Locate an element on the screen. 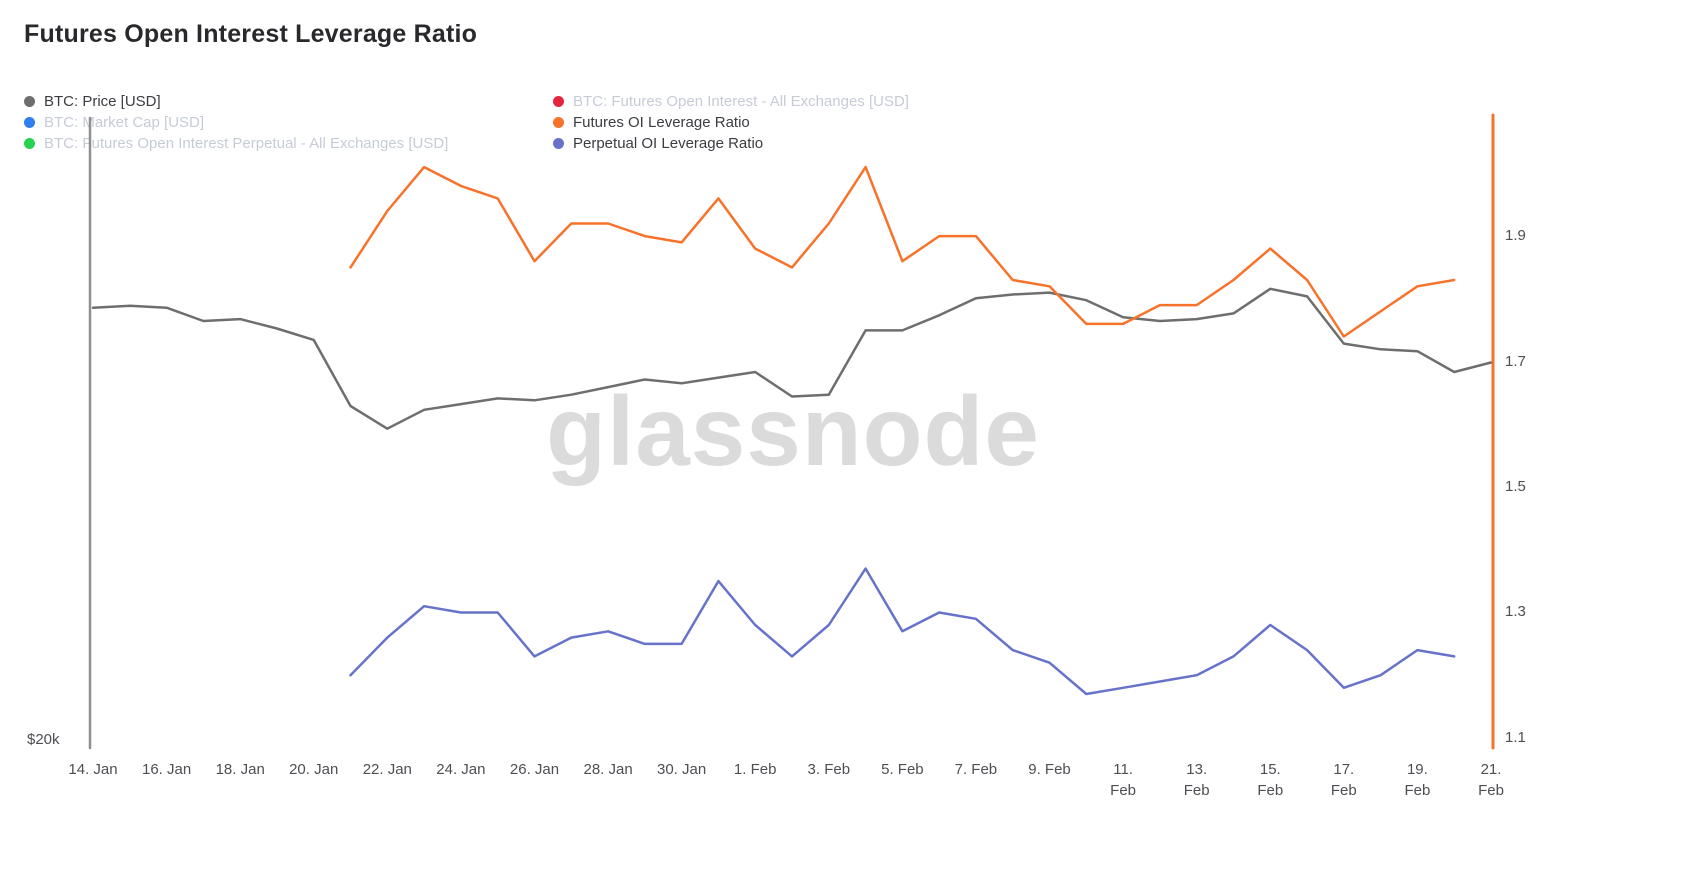  x-axis-tick-label: 7. Feb is located at coordinates (976, 769).